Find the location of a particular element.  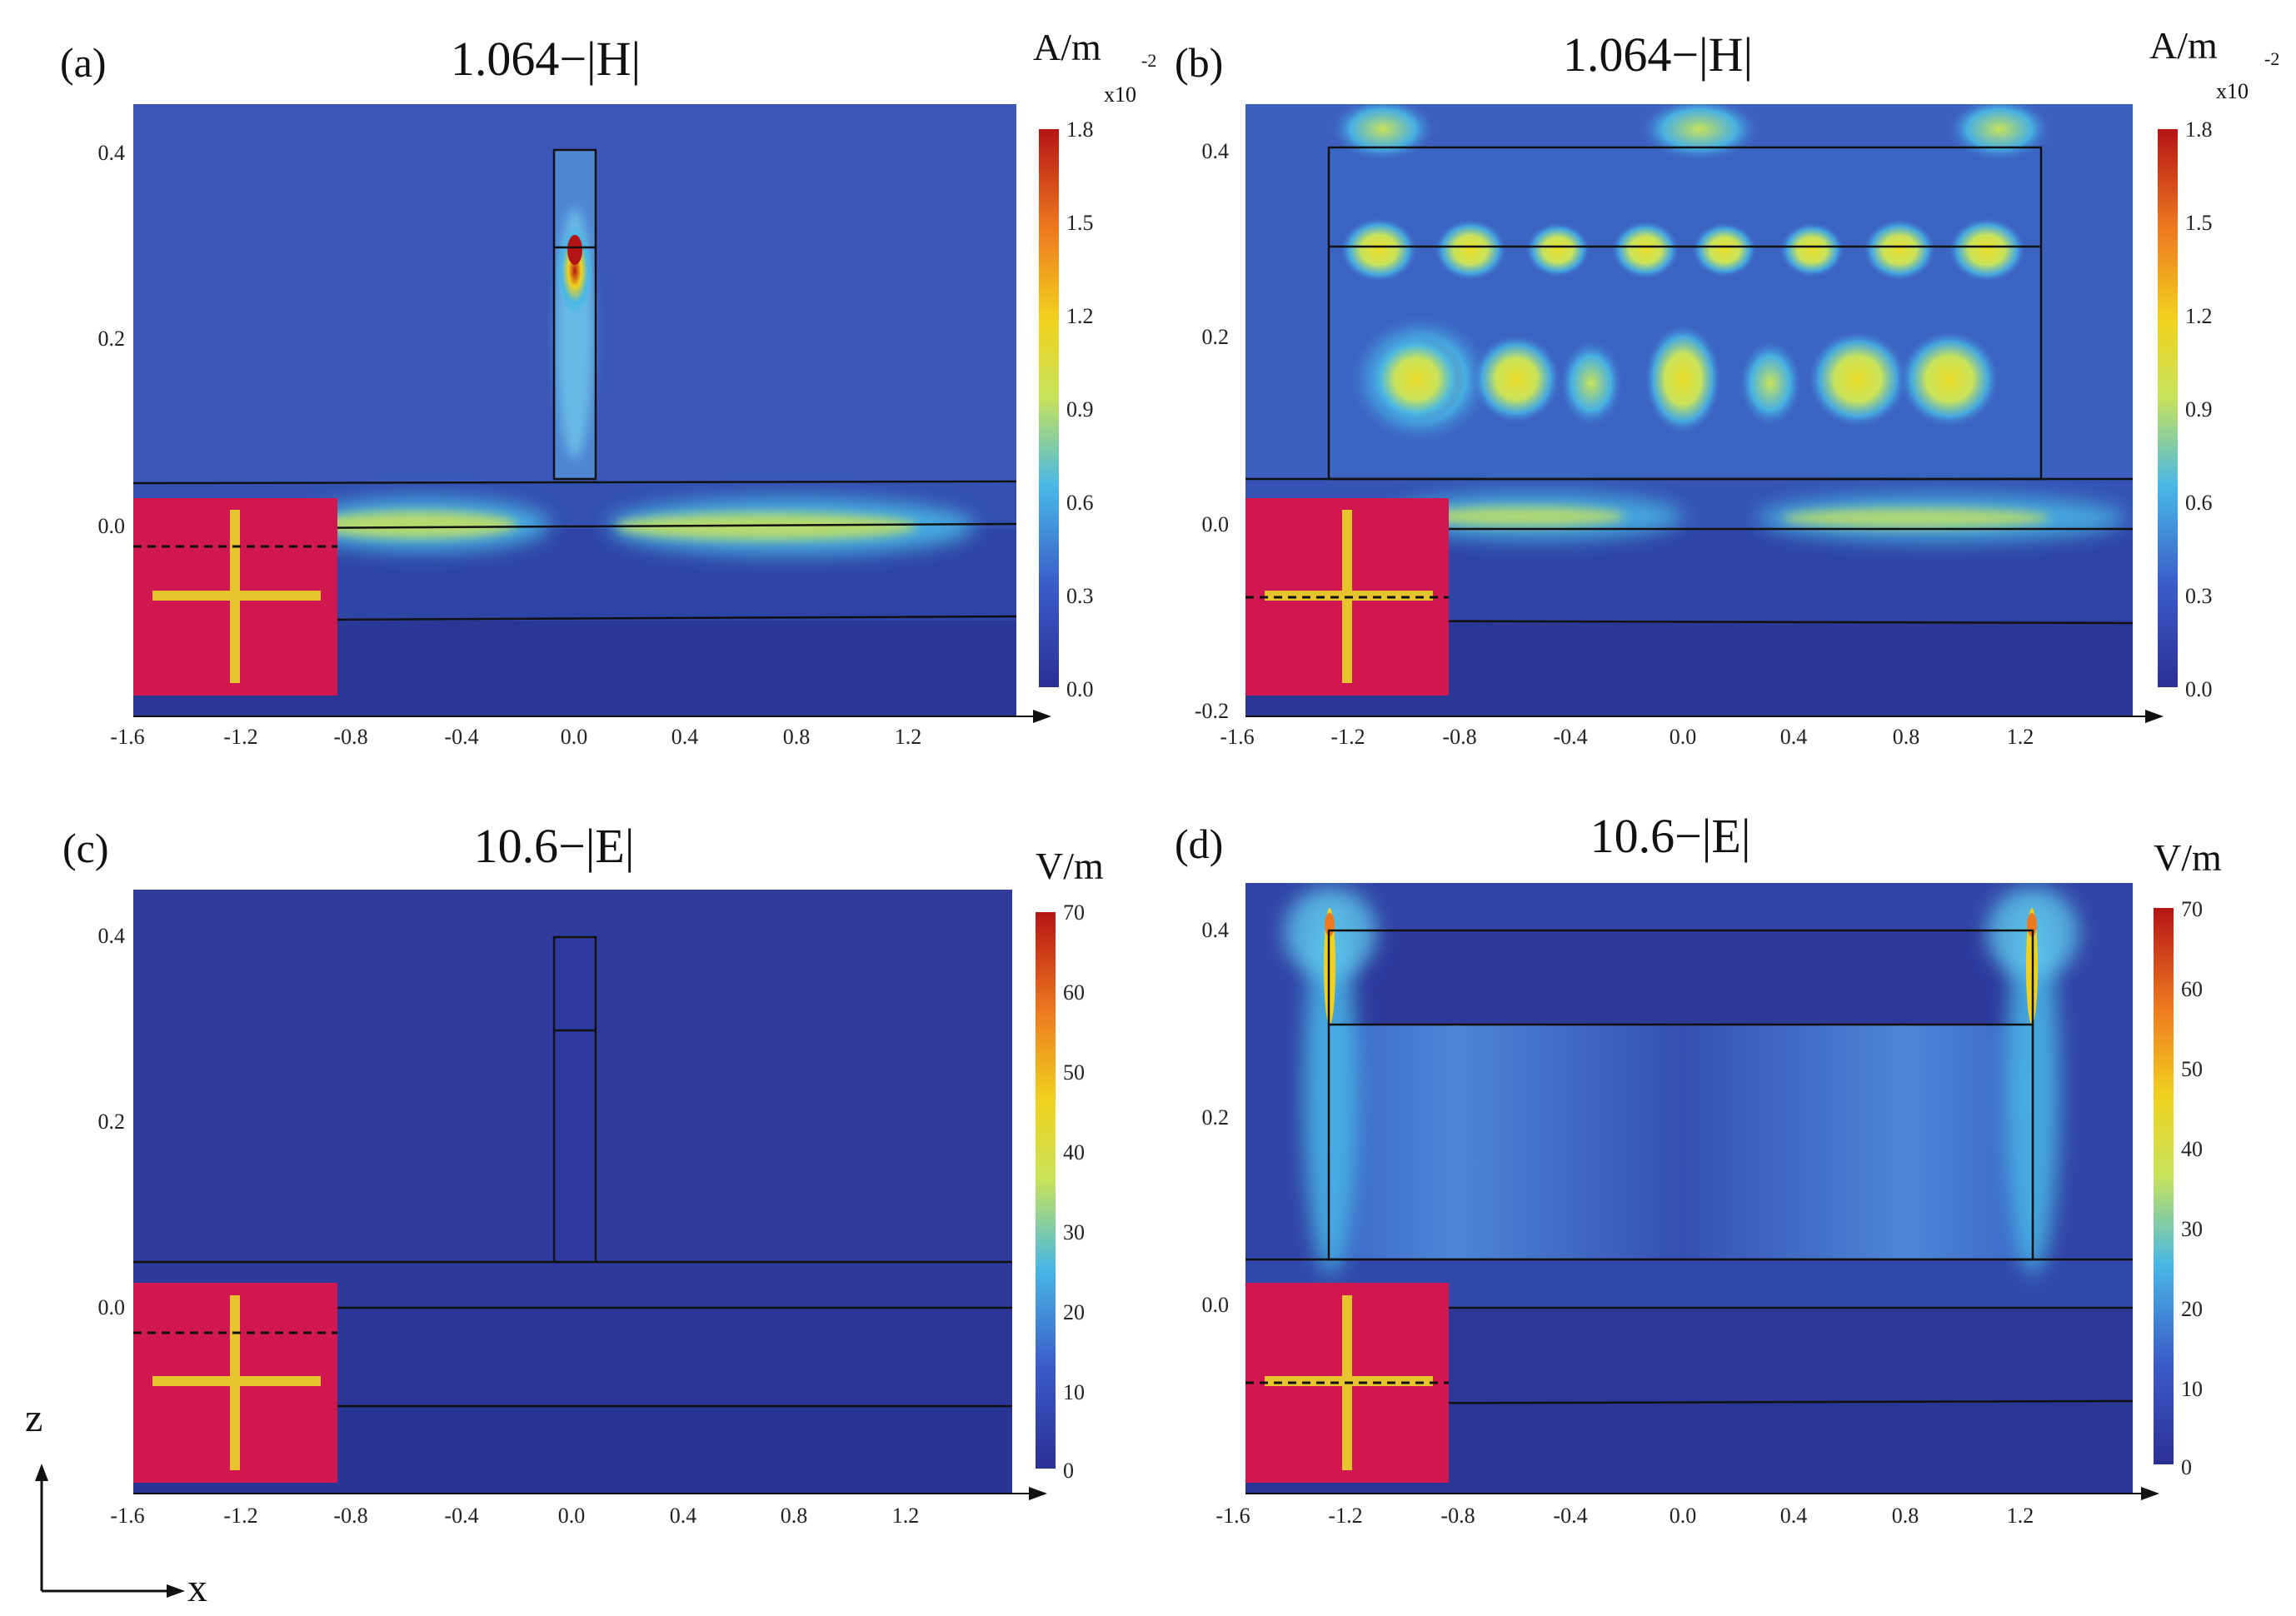

panel-label: (a) is located at coordinates (83, 62).